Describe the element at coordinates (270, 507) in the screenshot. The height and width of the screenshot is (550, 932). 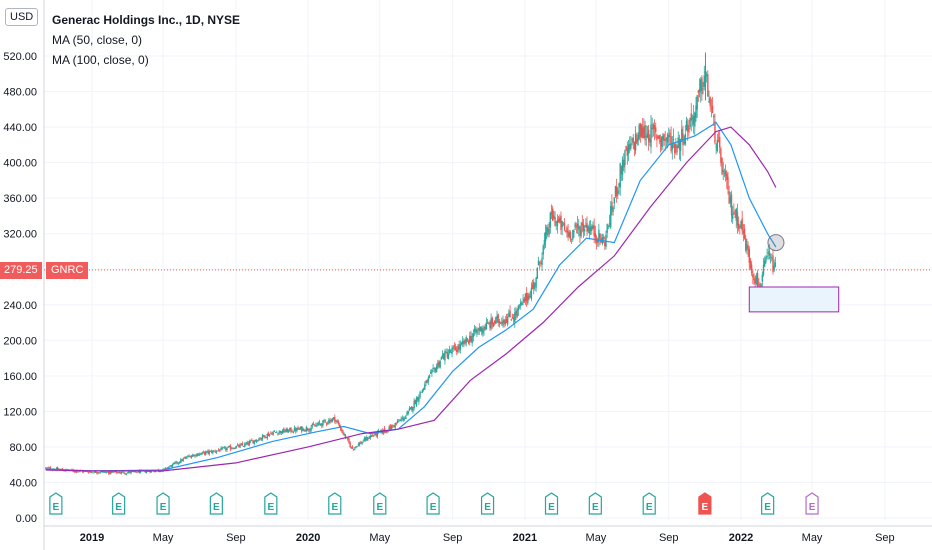
I see `earnings-label: E` at that location.